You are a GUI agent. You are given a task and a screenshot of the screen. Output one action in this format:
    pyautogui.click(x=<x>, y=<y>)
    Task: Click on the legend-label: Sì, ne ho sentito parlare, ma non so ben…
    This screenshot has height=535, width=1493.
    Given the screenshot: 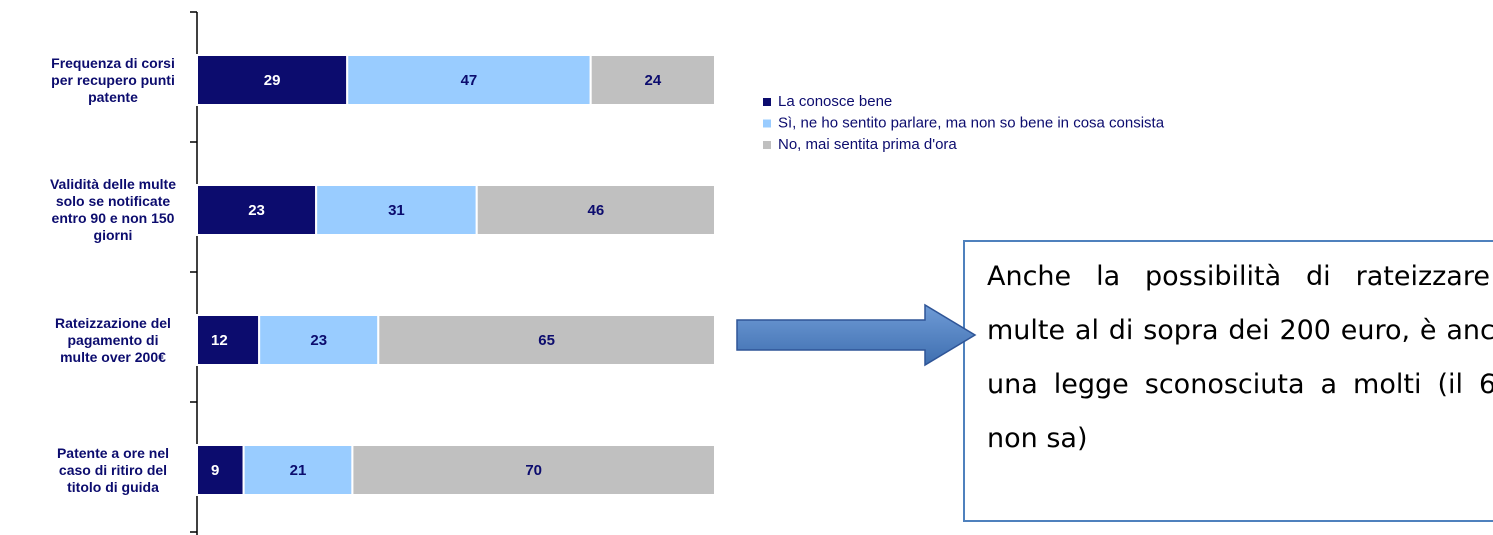 What is the action you would take?
    pyautogui.click(x=971, y=122)
    